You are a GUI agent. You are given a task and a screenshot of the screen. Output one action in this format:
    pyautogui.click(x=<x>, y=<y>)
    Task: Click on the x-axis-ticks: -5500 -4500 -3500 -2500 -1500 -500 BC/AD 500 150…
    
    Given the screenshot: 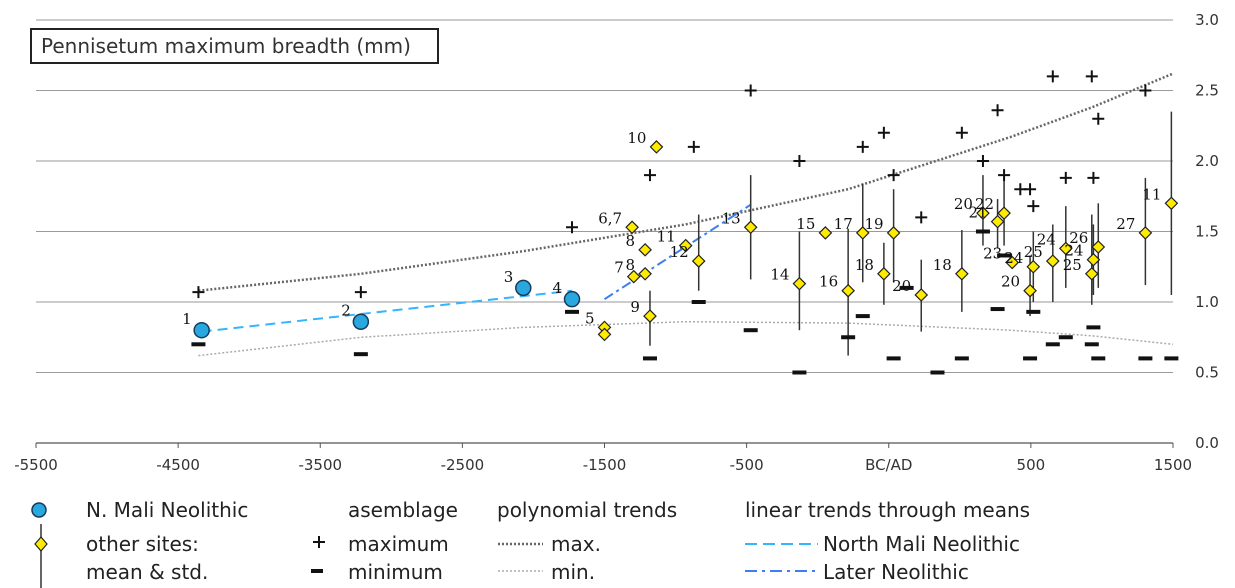 What is the action you would take?
    pyautogui.click(x=603, y=458)
    